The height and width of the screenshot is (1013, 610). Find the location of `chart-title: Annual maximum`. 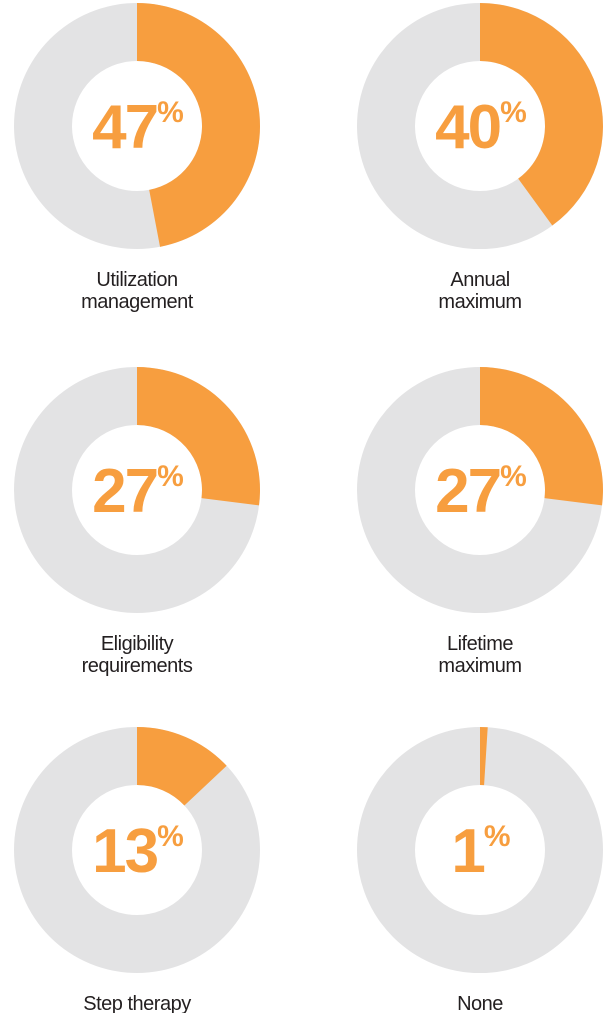

chart-title: Annual maximum is located at coordinates (479, 291).